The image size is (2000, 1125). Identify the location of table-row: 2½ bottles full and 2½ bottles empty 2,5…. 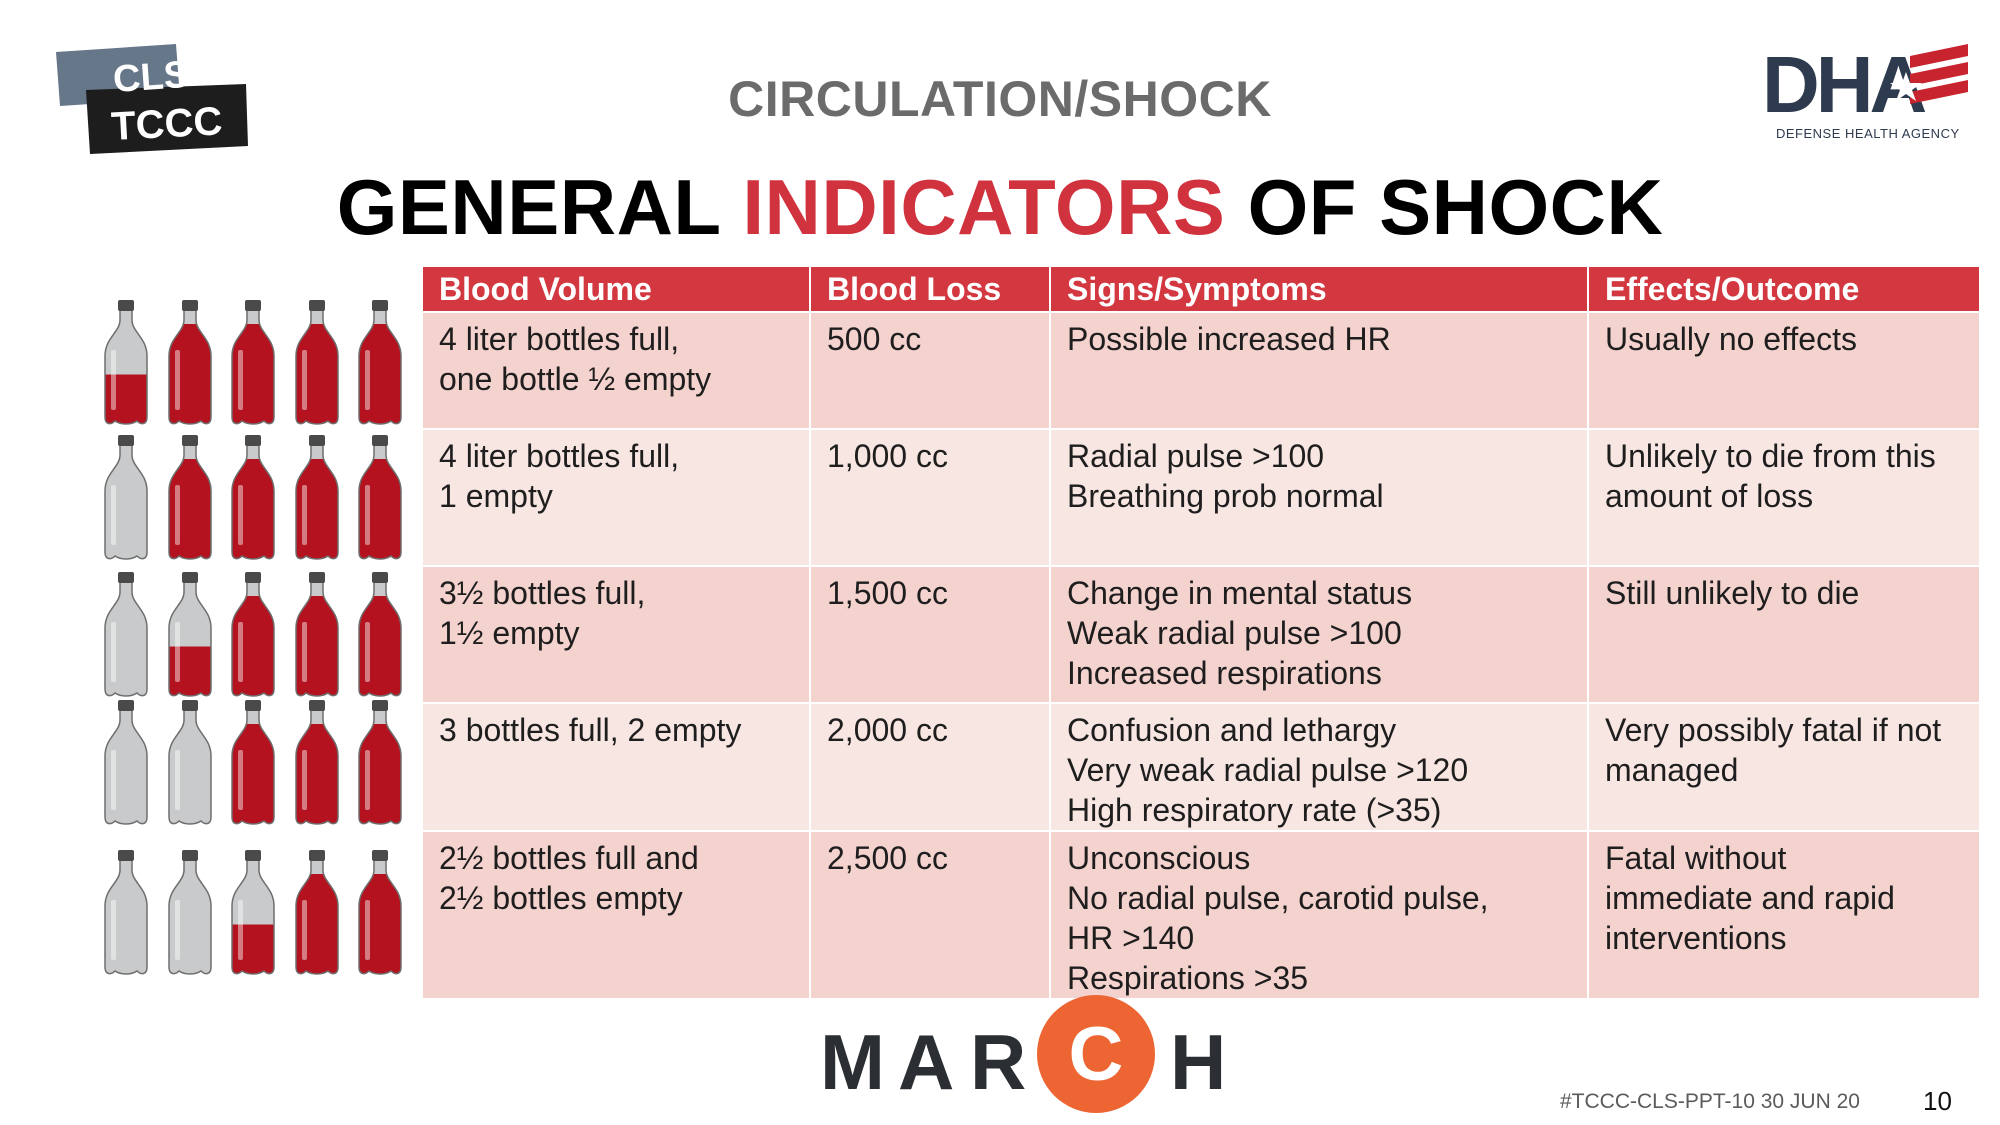
(1201, 915).